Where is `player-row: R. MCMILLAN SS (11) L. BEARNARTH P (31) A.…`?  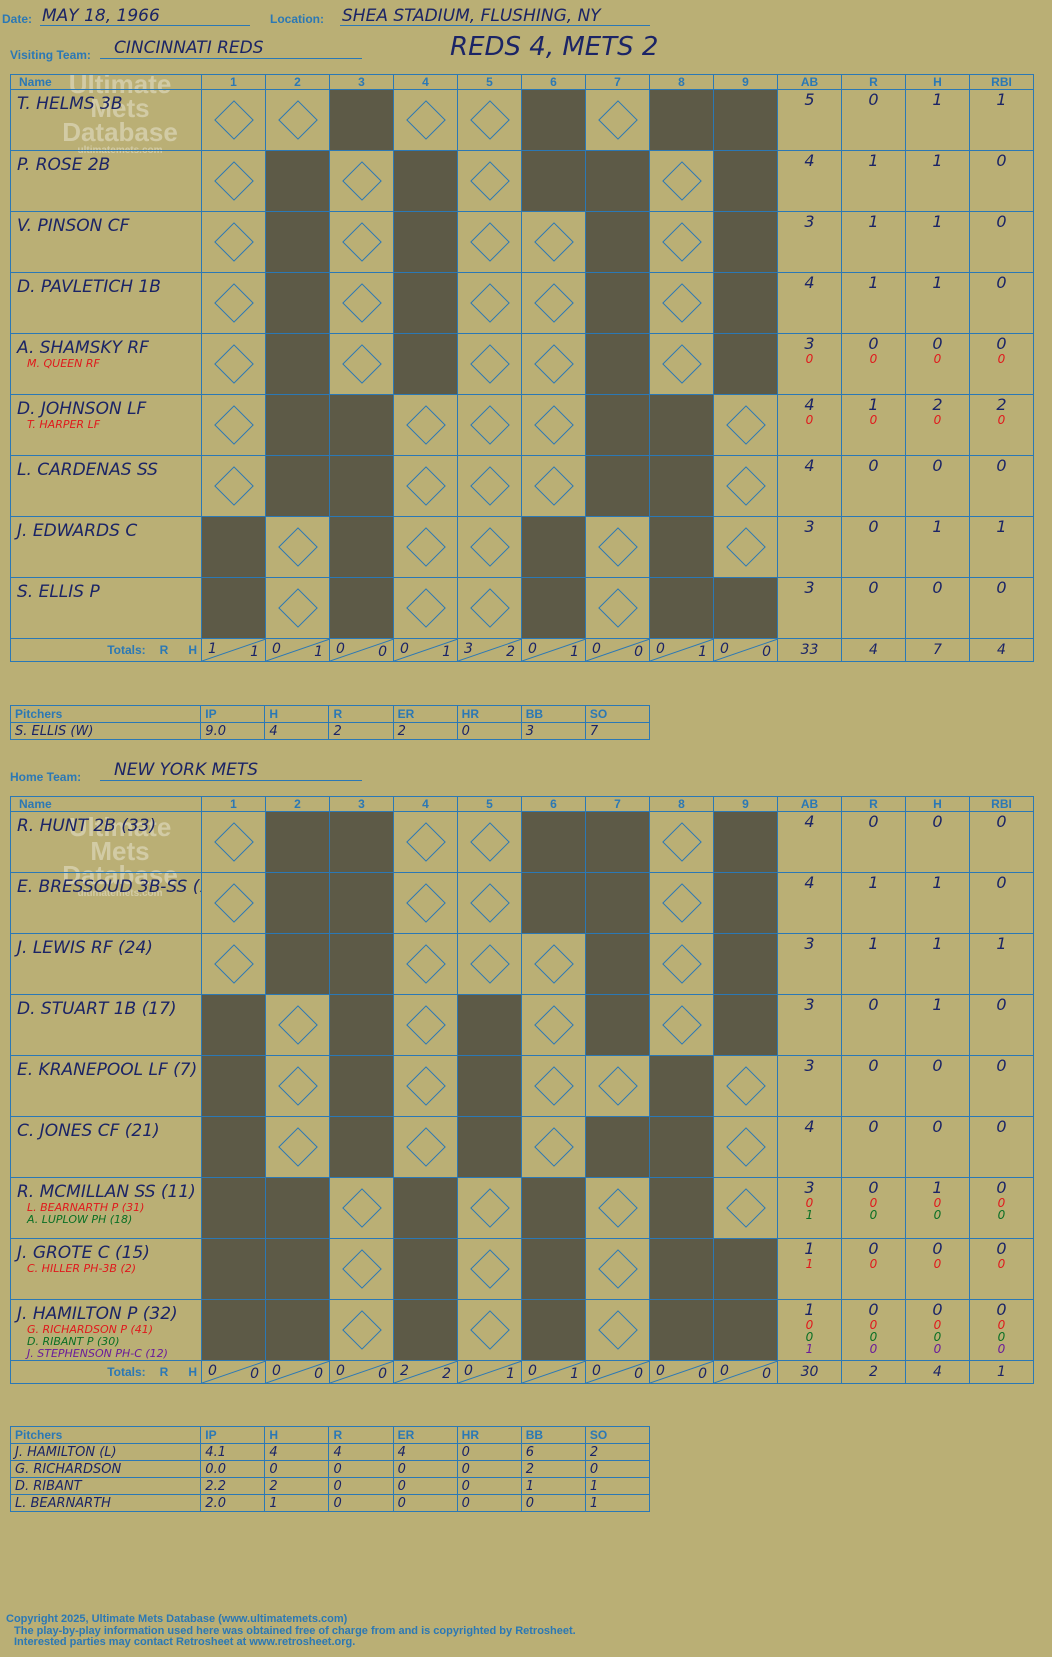 player-row: R. MCMILLAN SS (11) L. BEARNARTH P (31) A.… is located at coordinates (522, 1208).